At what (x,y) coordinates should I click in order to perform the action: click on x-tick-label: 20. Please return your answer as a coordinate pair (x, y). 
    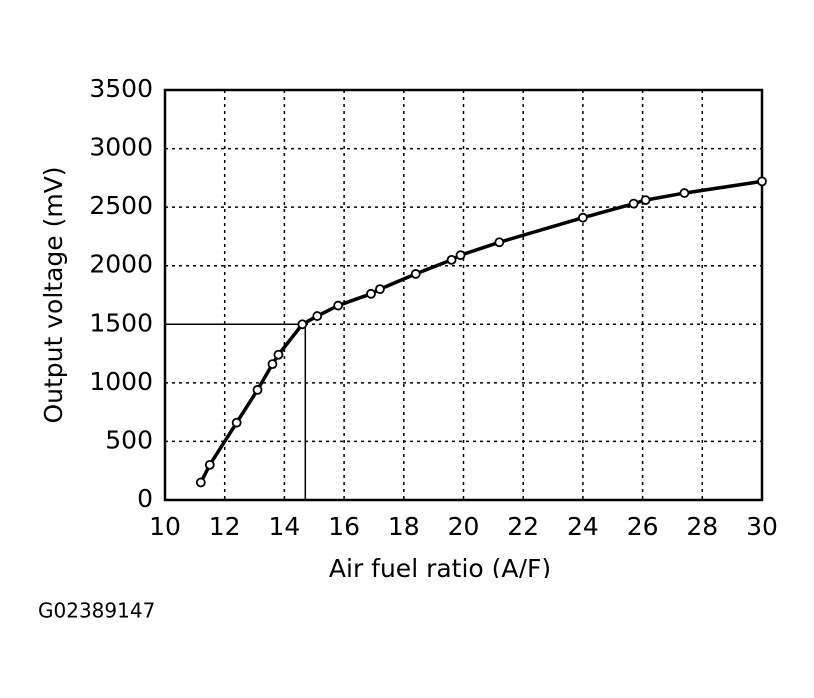
    Looking at the image, I should click on (464, 526).